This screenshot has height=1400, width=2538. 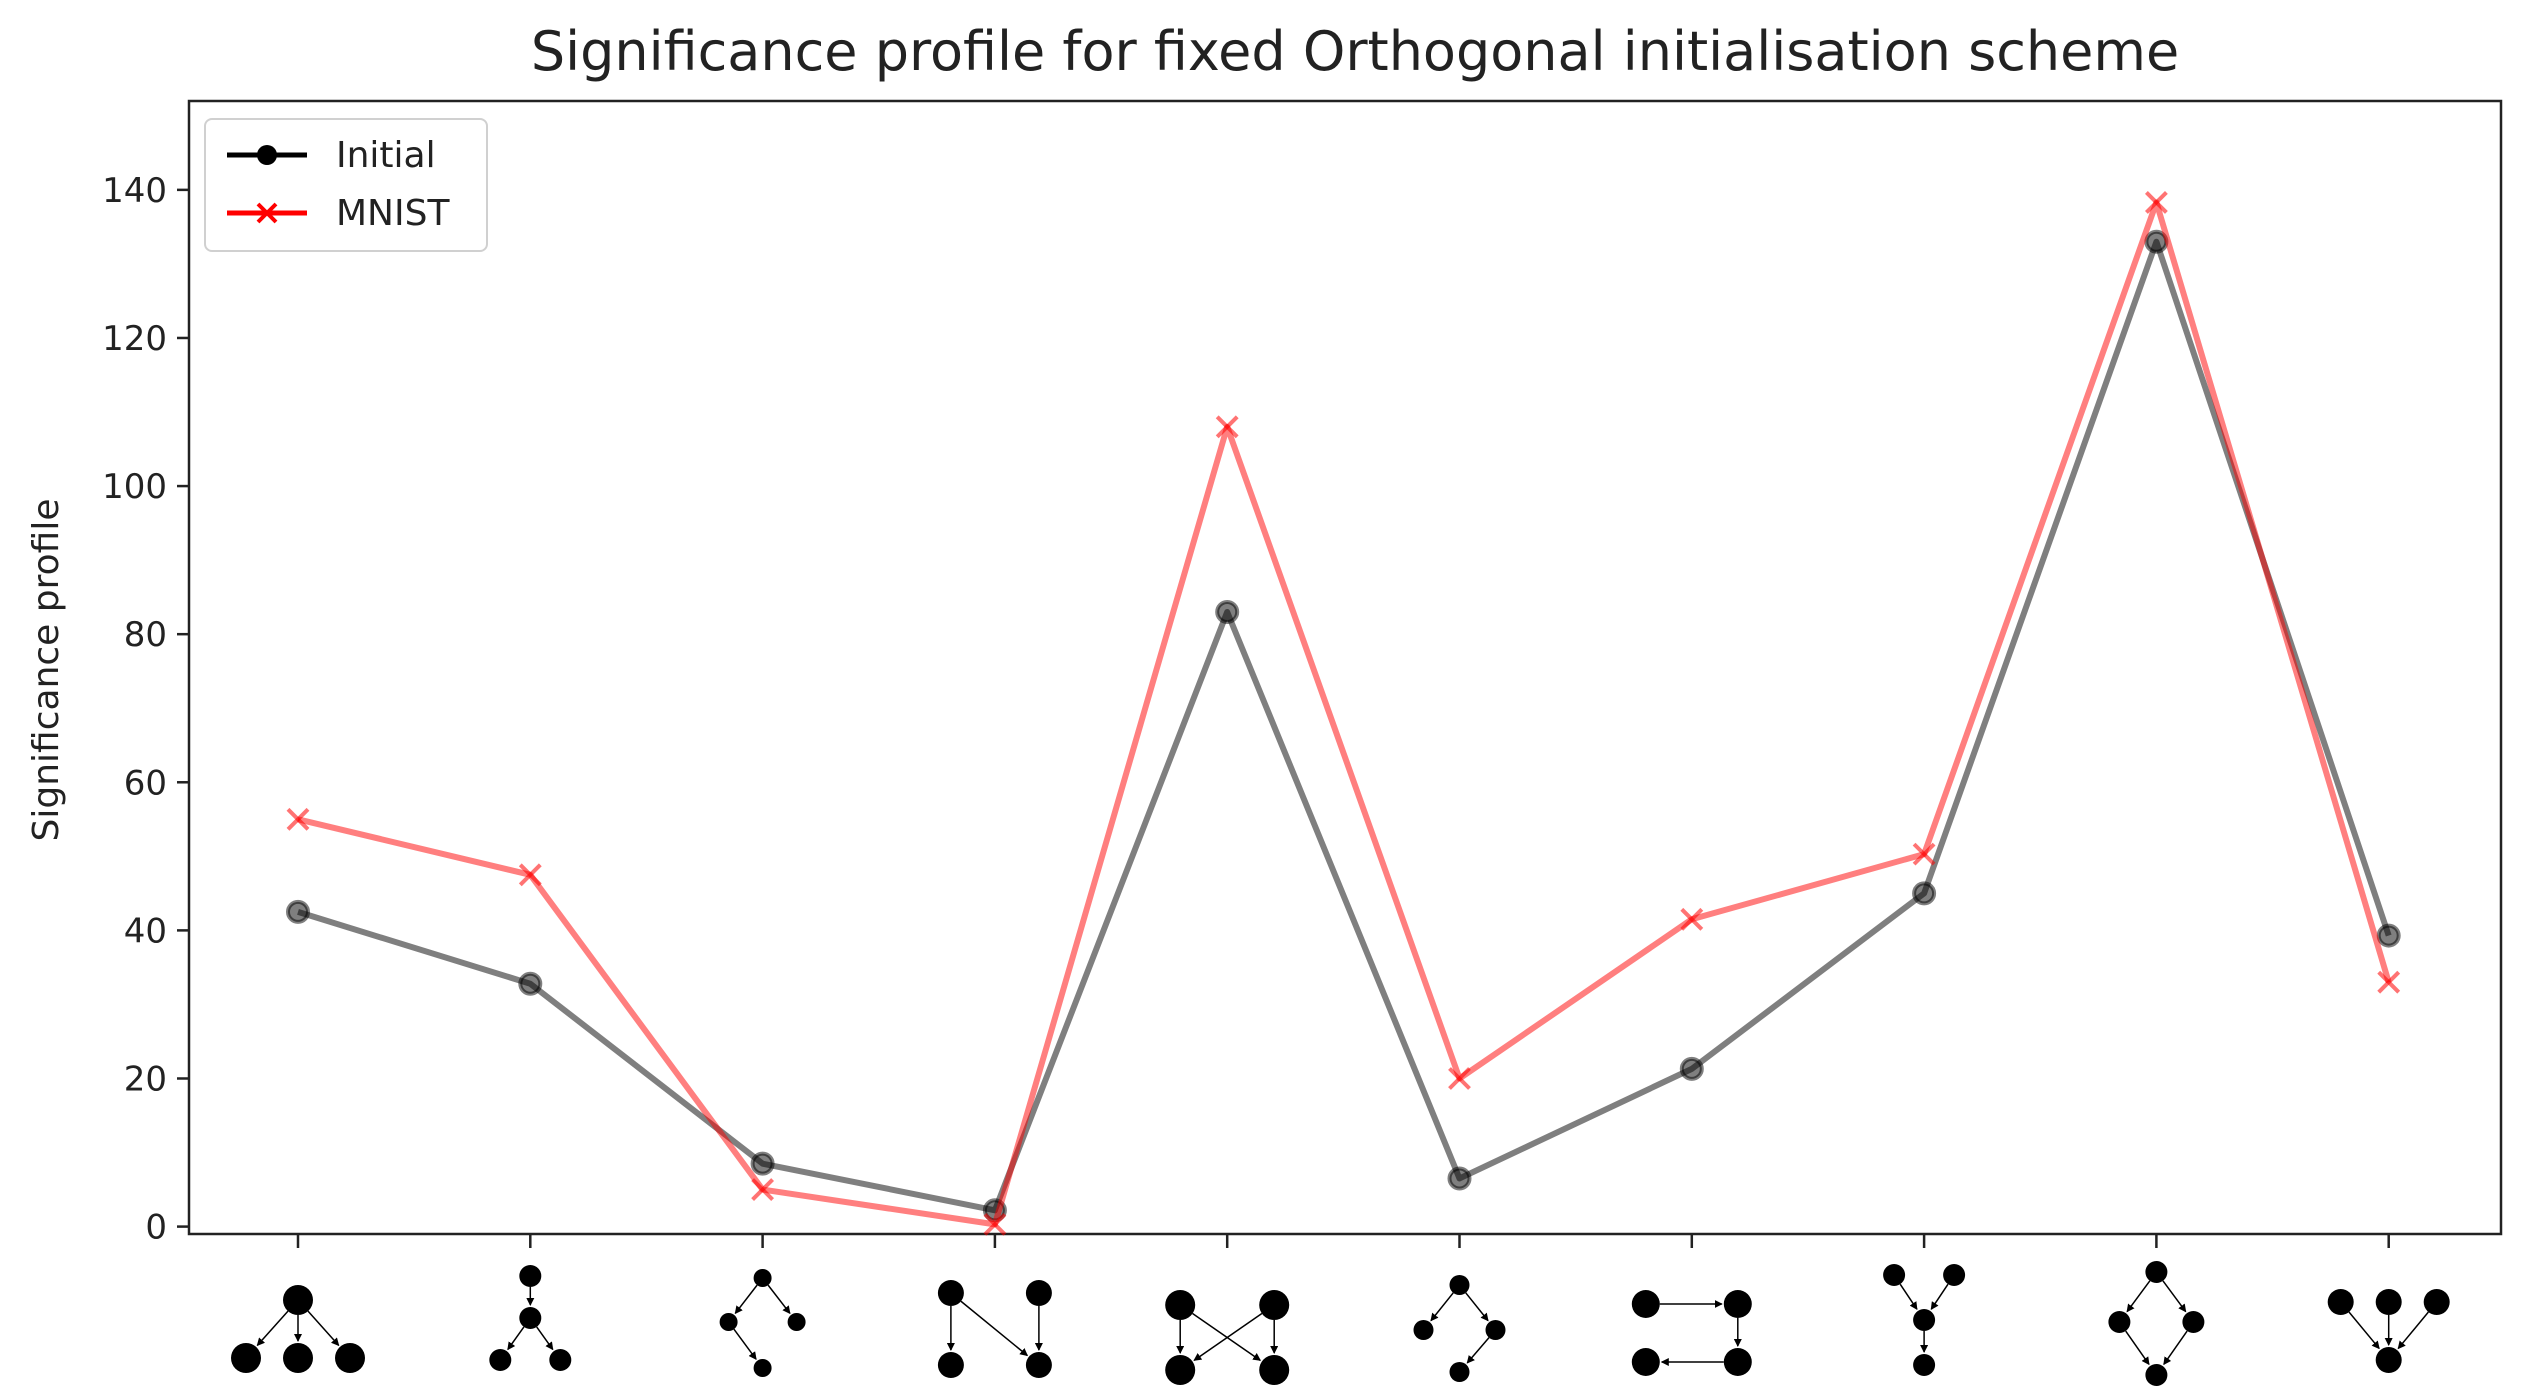 I want to click on legend-label-initial: Initial, so click(x=386, y=155).